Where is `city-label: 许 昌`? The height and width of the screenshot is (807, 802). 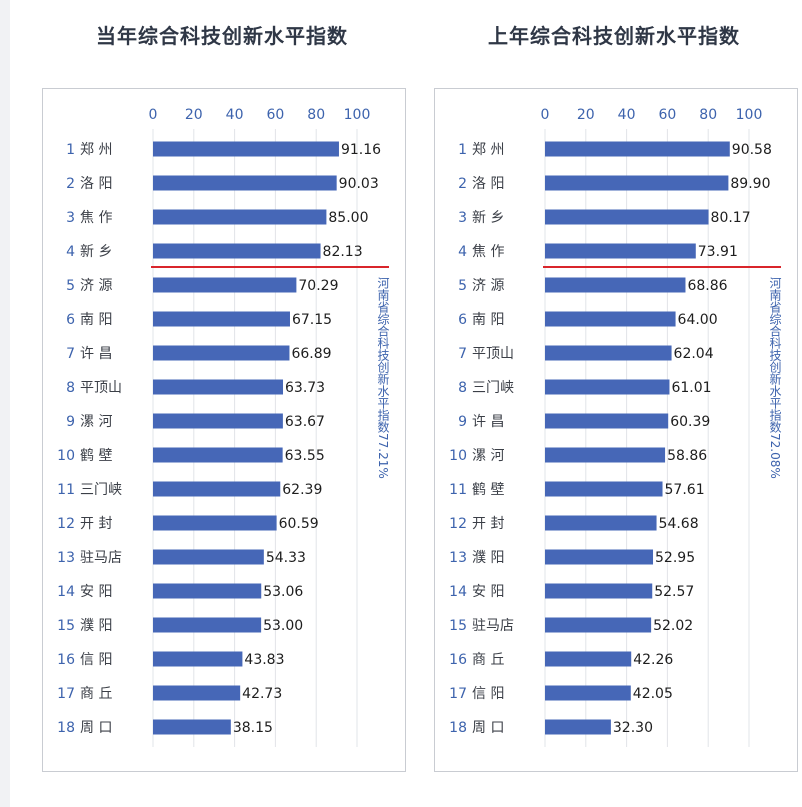 city-label: 许 昌 is located at coordinates (488, 422).